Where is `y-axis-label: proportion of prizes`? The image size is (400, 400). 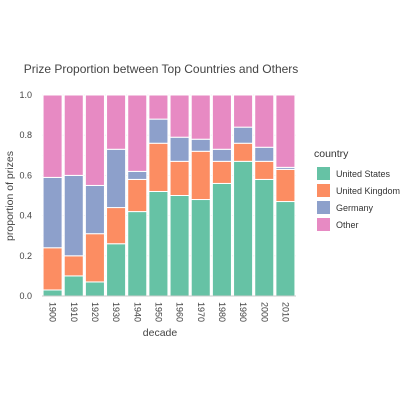 y-axis-label: proportion of prizes is located at coordinates (10, 196).